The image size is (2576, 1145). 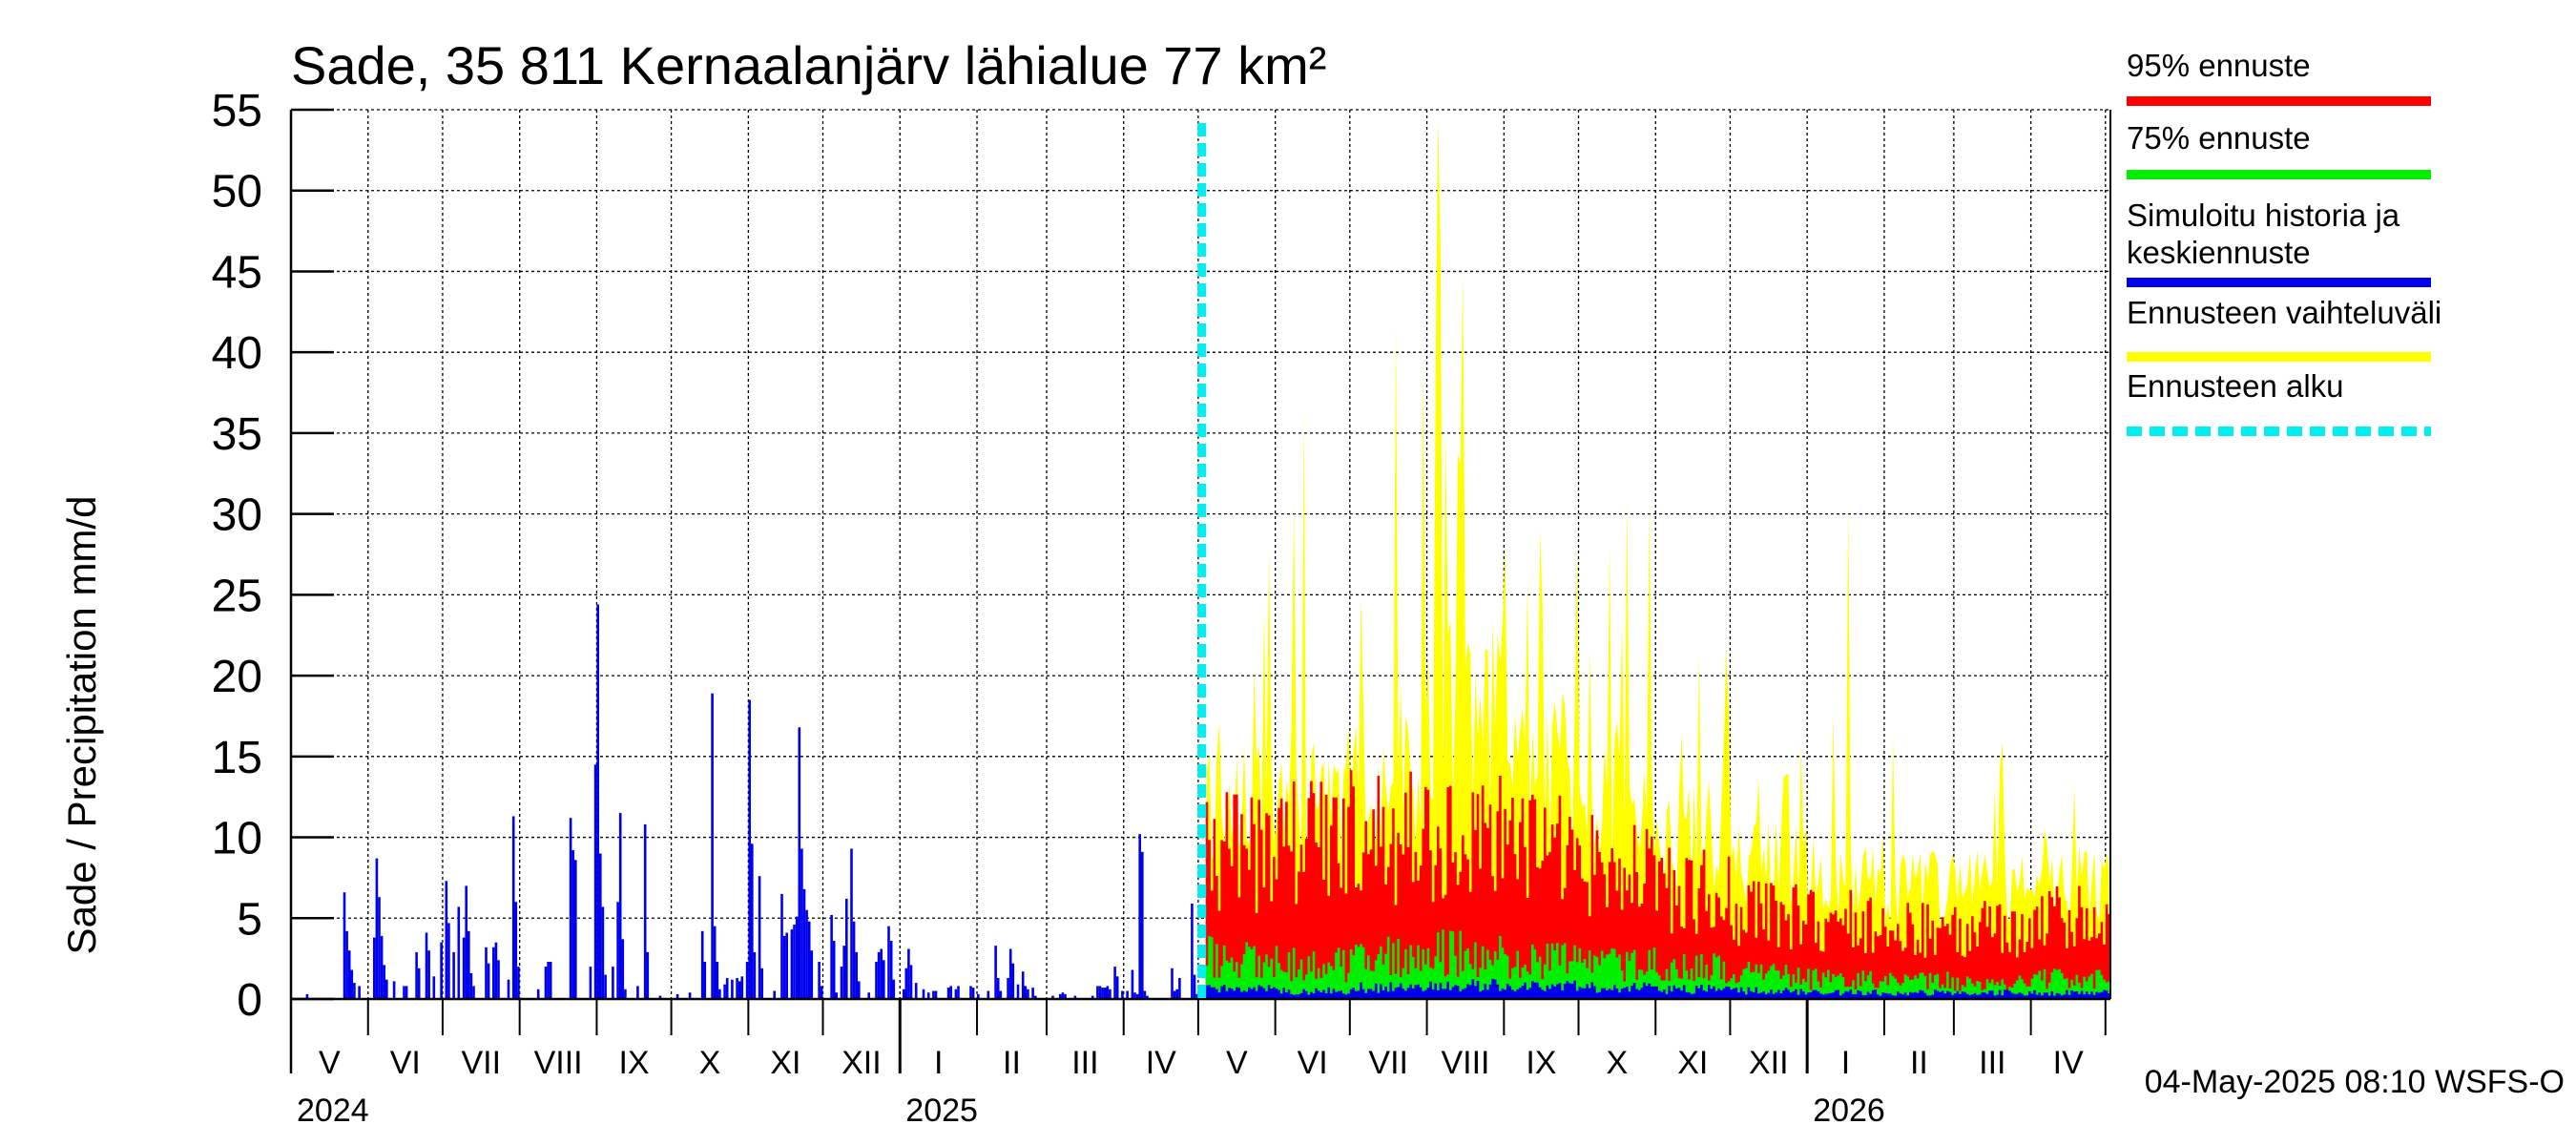 I want to click on y-tick-label: 35, so click(x=237, y=434).